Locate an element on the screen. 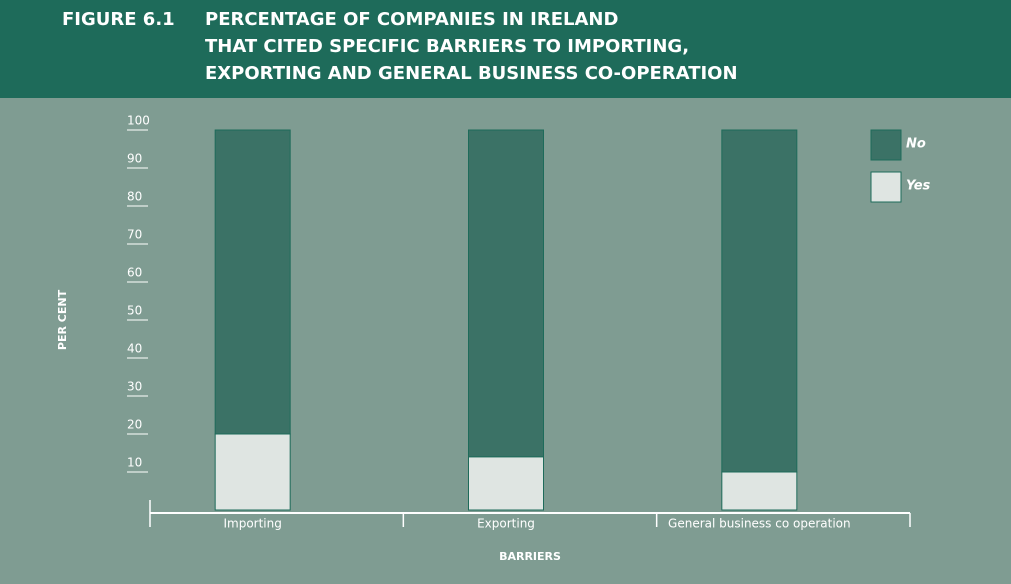  figure-label: FIGURE 6.1 is located at coordinates (118, 19).